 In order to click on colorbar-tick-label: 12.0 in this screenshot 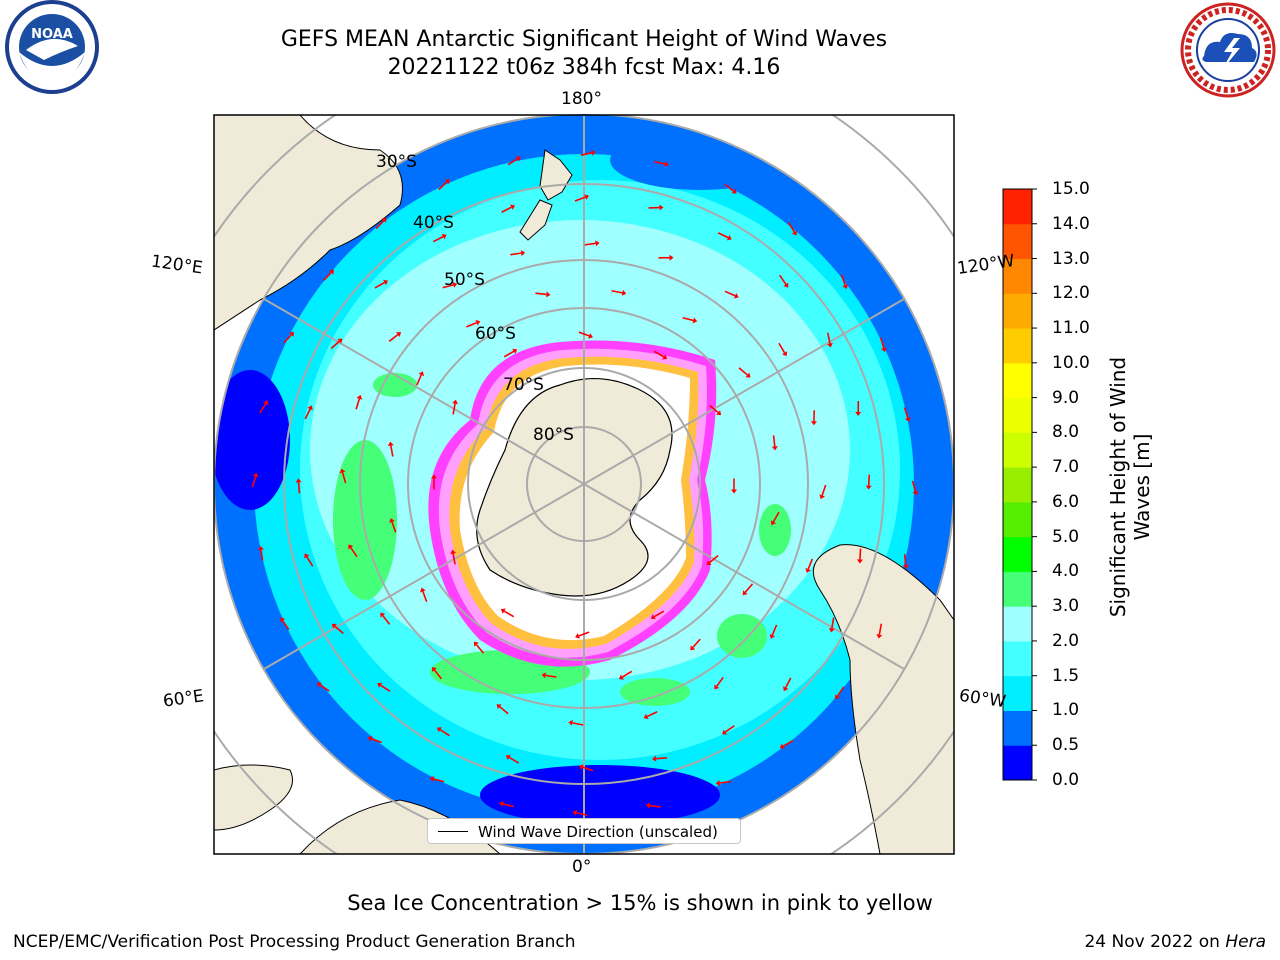, I will do `click(1071, 293)`.